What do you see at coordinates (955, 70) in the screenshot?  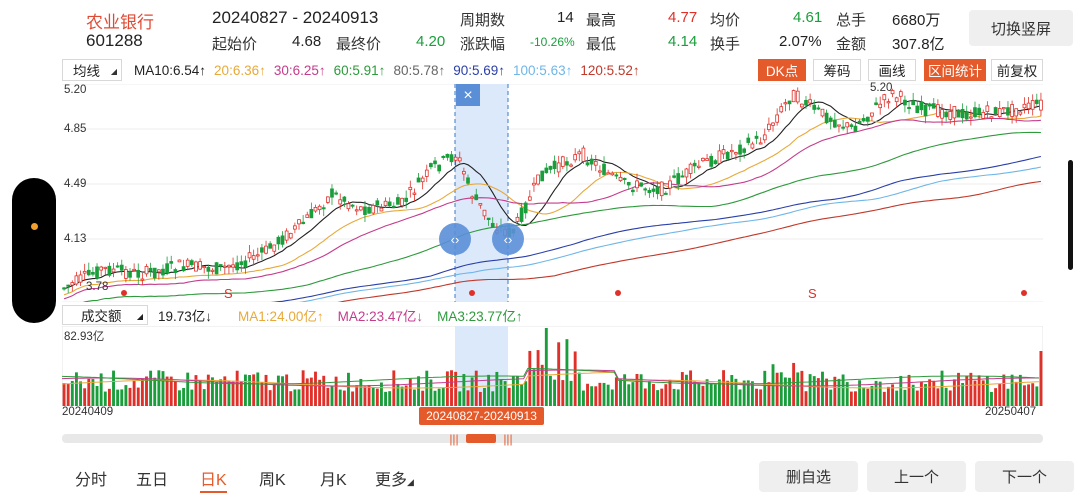 I see `range-stats-button: 区间统计` at bounding box center [955, 70].